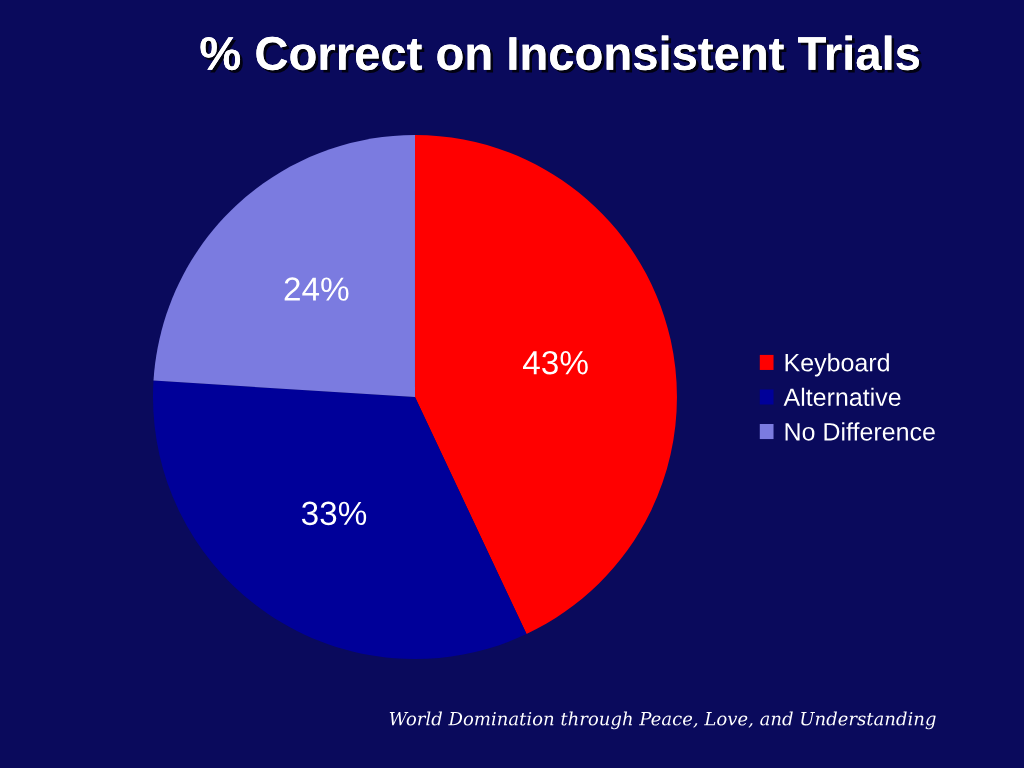 The width and height of the screenshot is (1024, 768). What do you see at coordinates (334, 513) in the screenshot?
I see `data-label: 33%` at bounding box center [334, 513].